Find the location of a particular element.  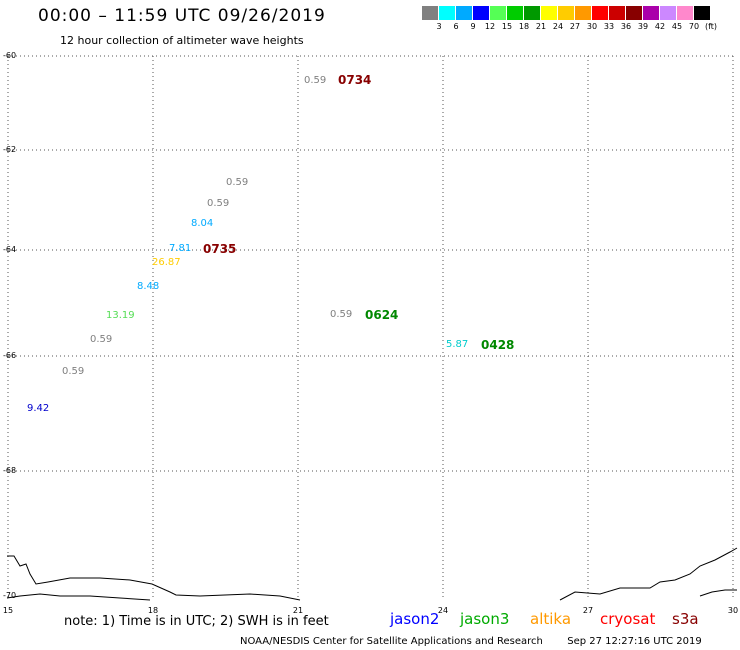

antarctic-coastline is located at coordinates (372, 574).